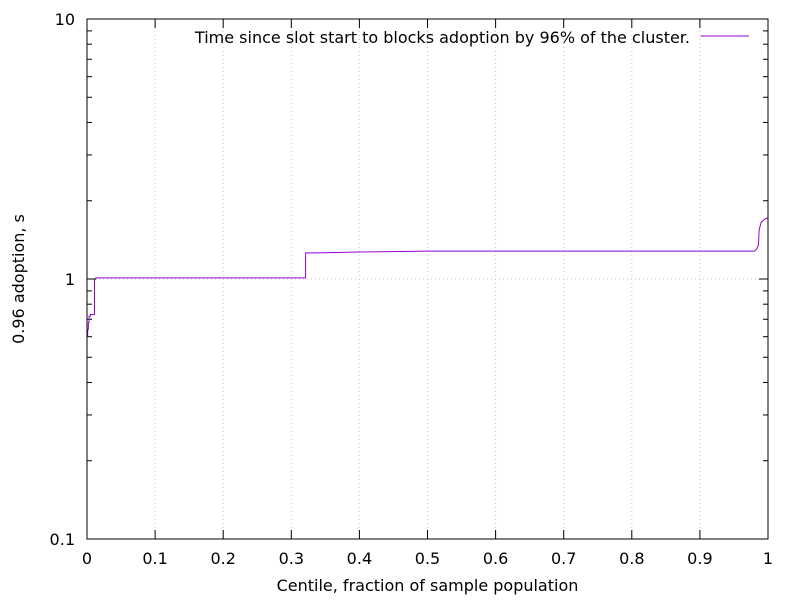 The width and height of the screenshot is (800, 600). I want to click on x-tick-labels: 0 0.1 0.2 0.3 0.4 0.5 0.6 0.7 0.8 0.9 1, so click(427, 558).